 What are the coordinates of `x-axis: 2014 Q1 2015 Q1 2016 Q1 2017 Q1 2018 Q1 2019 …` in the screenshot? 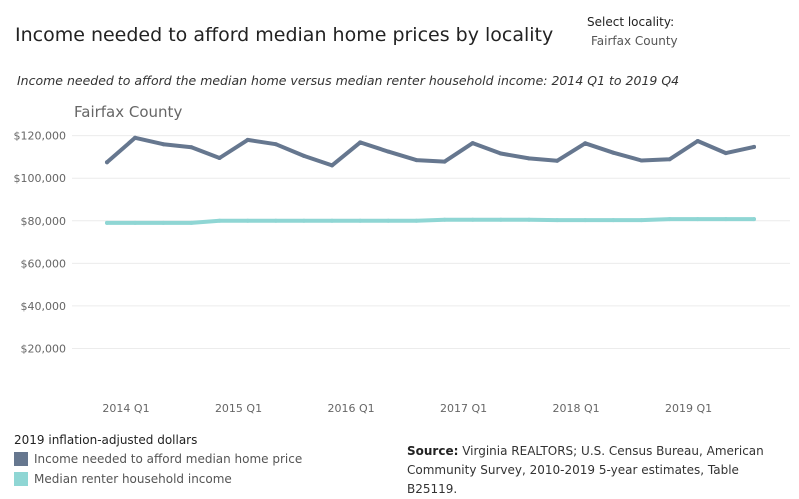 It's located at (407, 408).